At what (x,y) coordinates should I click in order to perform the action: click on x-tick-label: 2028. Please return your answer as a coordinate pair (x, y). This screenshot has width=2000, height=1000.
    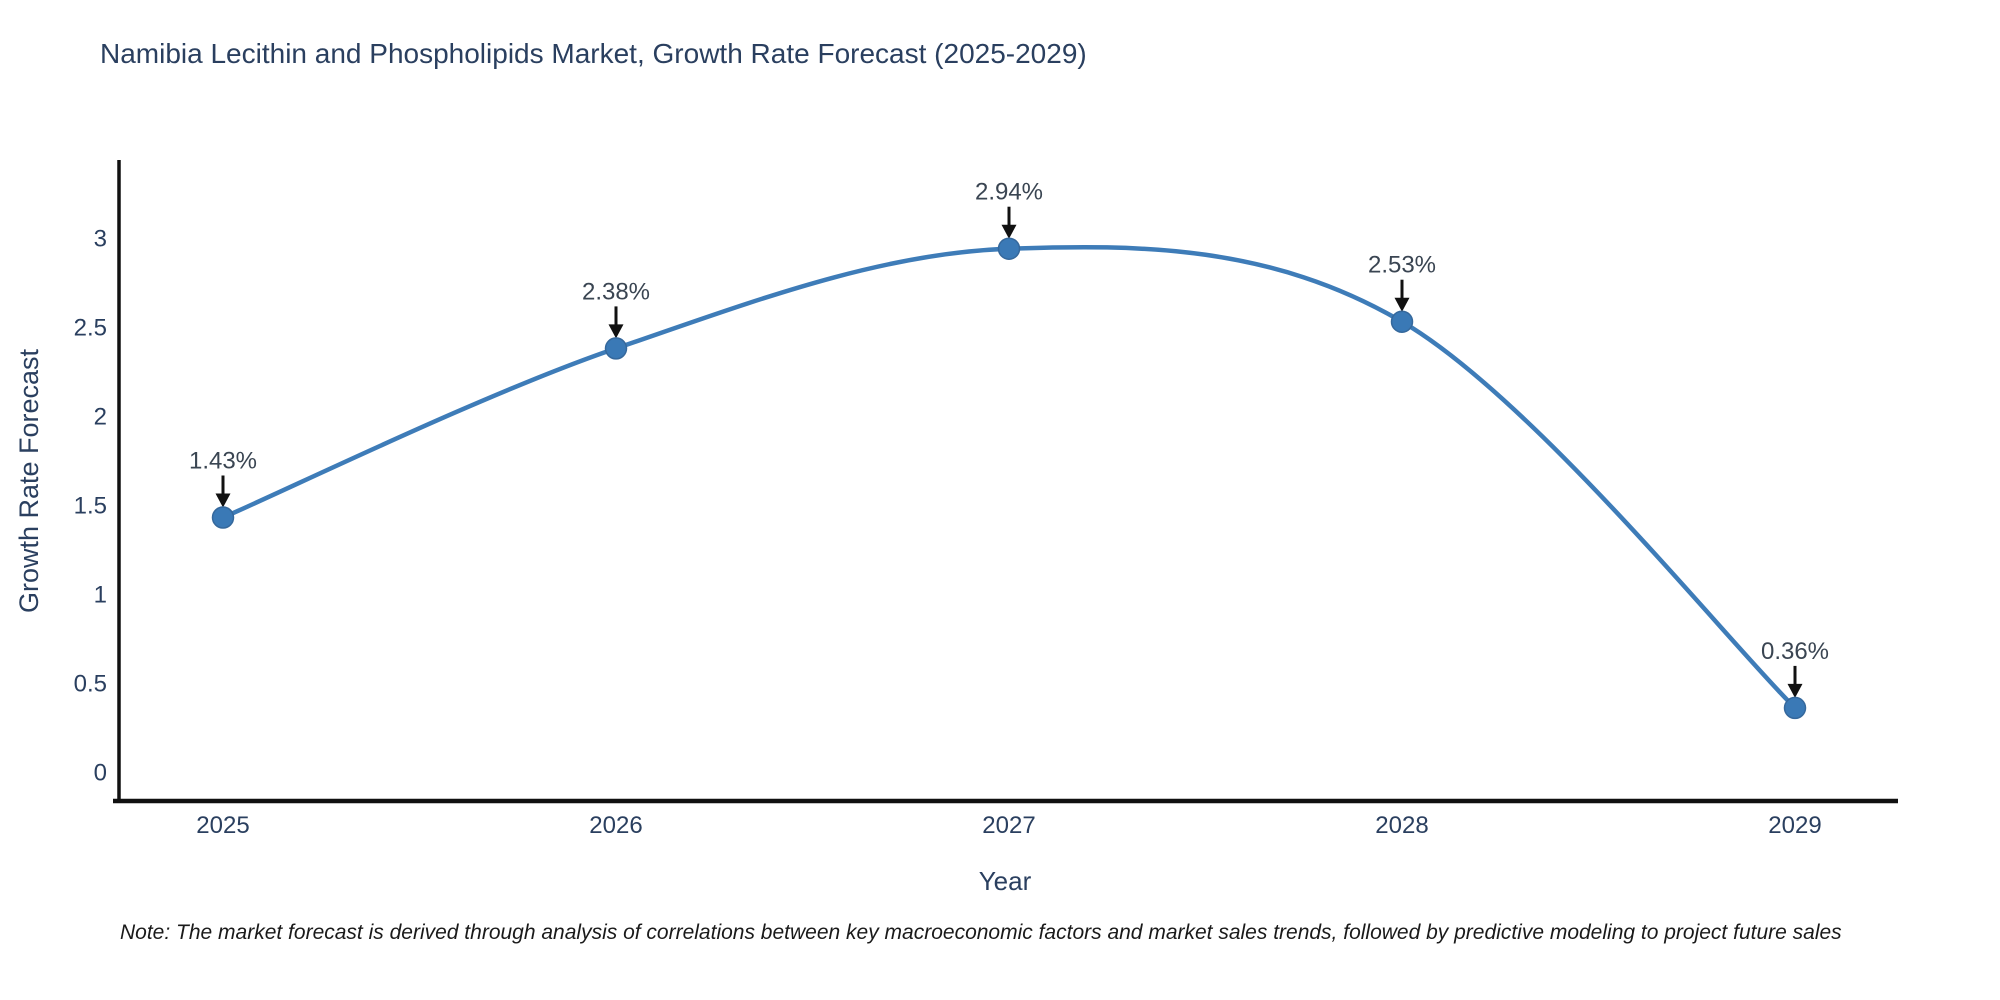
    Looking at the image, I should click on (1401, 825).